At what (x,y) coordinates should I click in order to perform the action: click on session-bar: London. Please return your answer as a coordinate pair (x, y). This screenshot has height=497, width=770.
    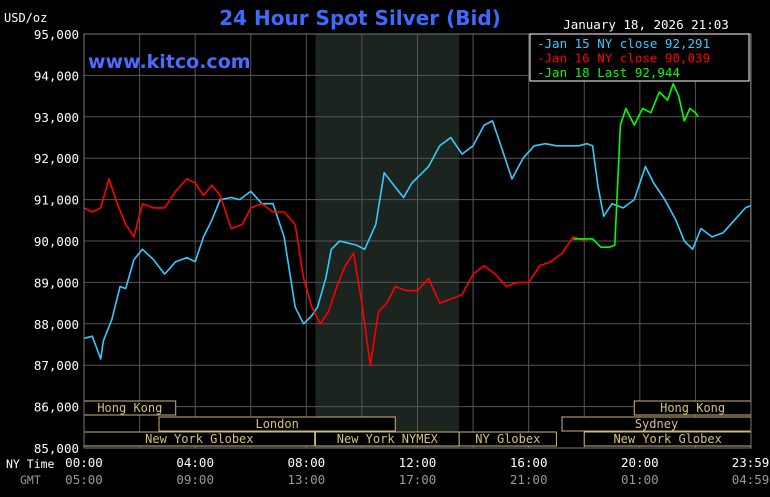
    Looking at the image, I should click on (277, 424).